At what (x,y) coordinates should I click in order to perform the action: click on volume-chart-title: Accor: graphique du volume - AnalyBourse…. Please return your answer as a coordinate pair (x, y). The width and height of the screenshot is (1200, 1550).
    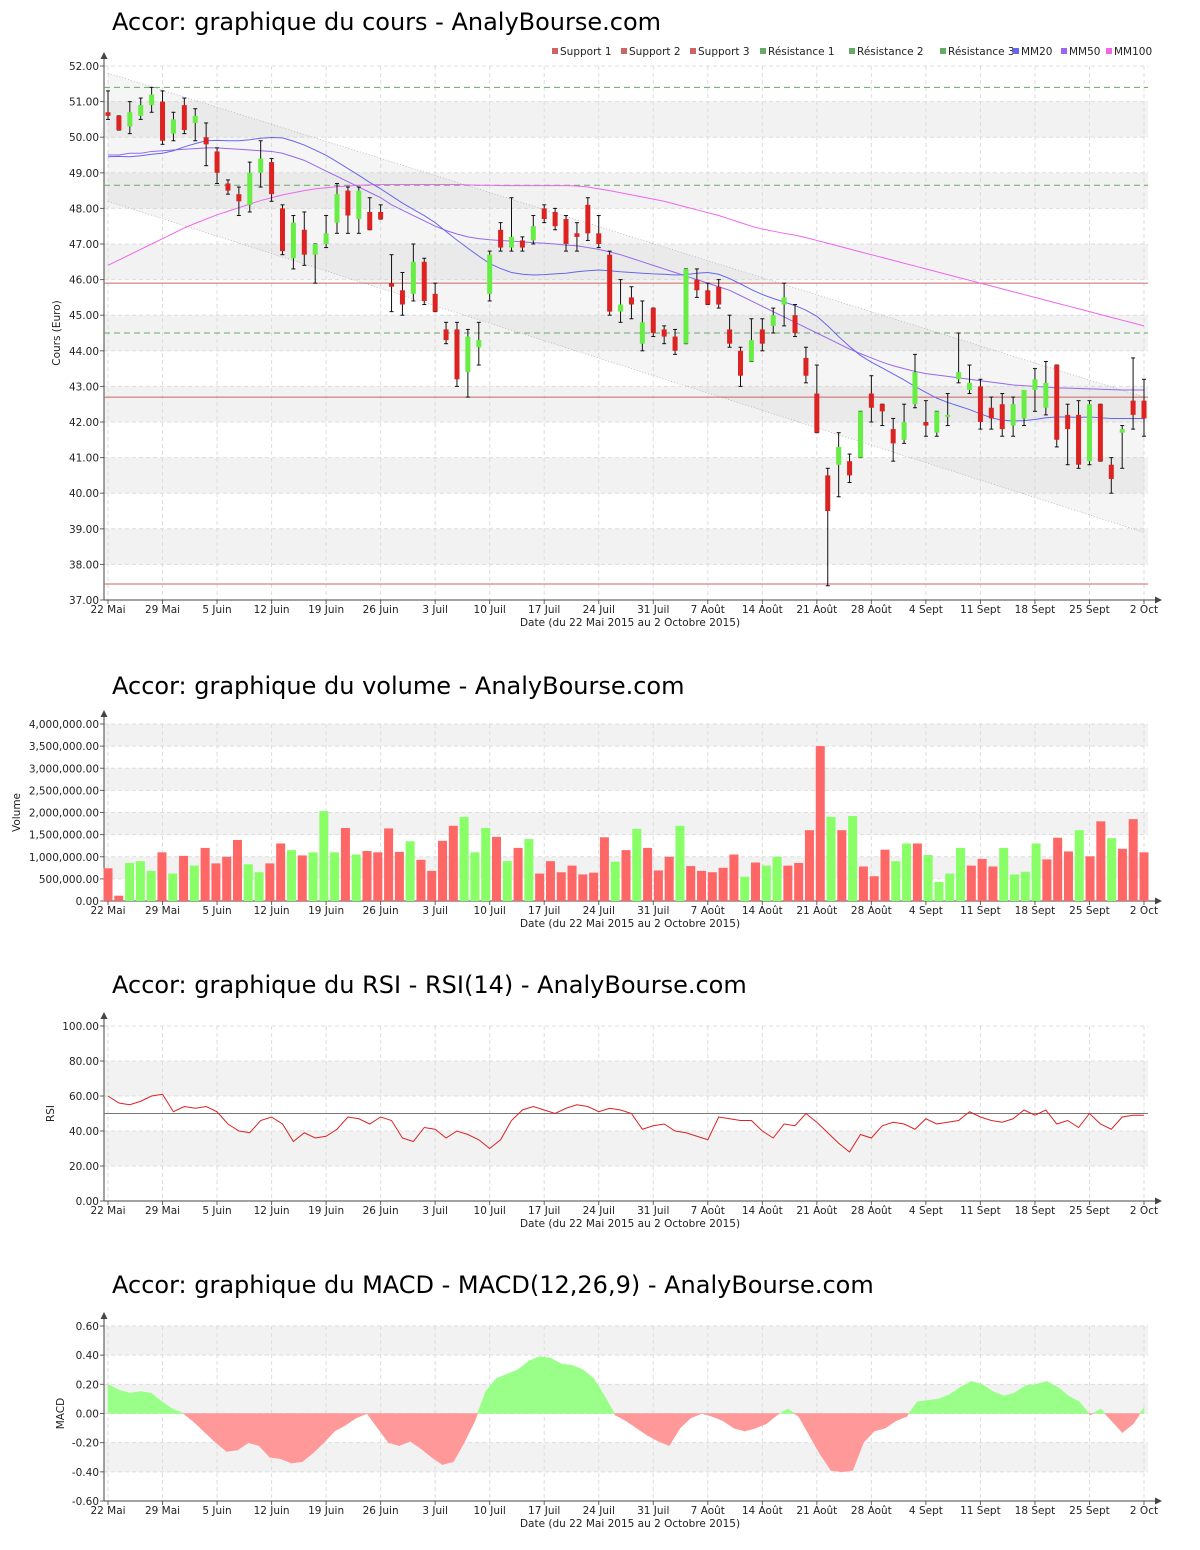
    Looking at the image, I should click on (398, 686).